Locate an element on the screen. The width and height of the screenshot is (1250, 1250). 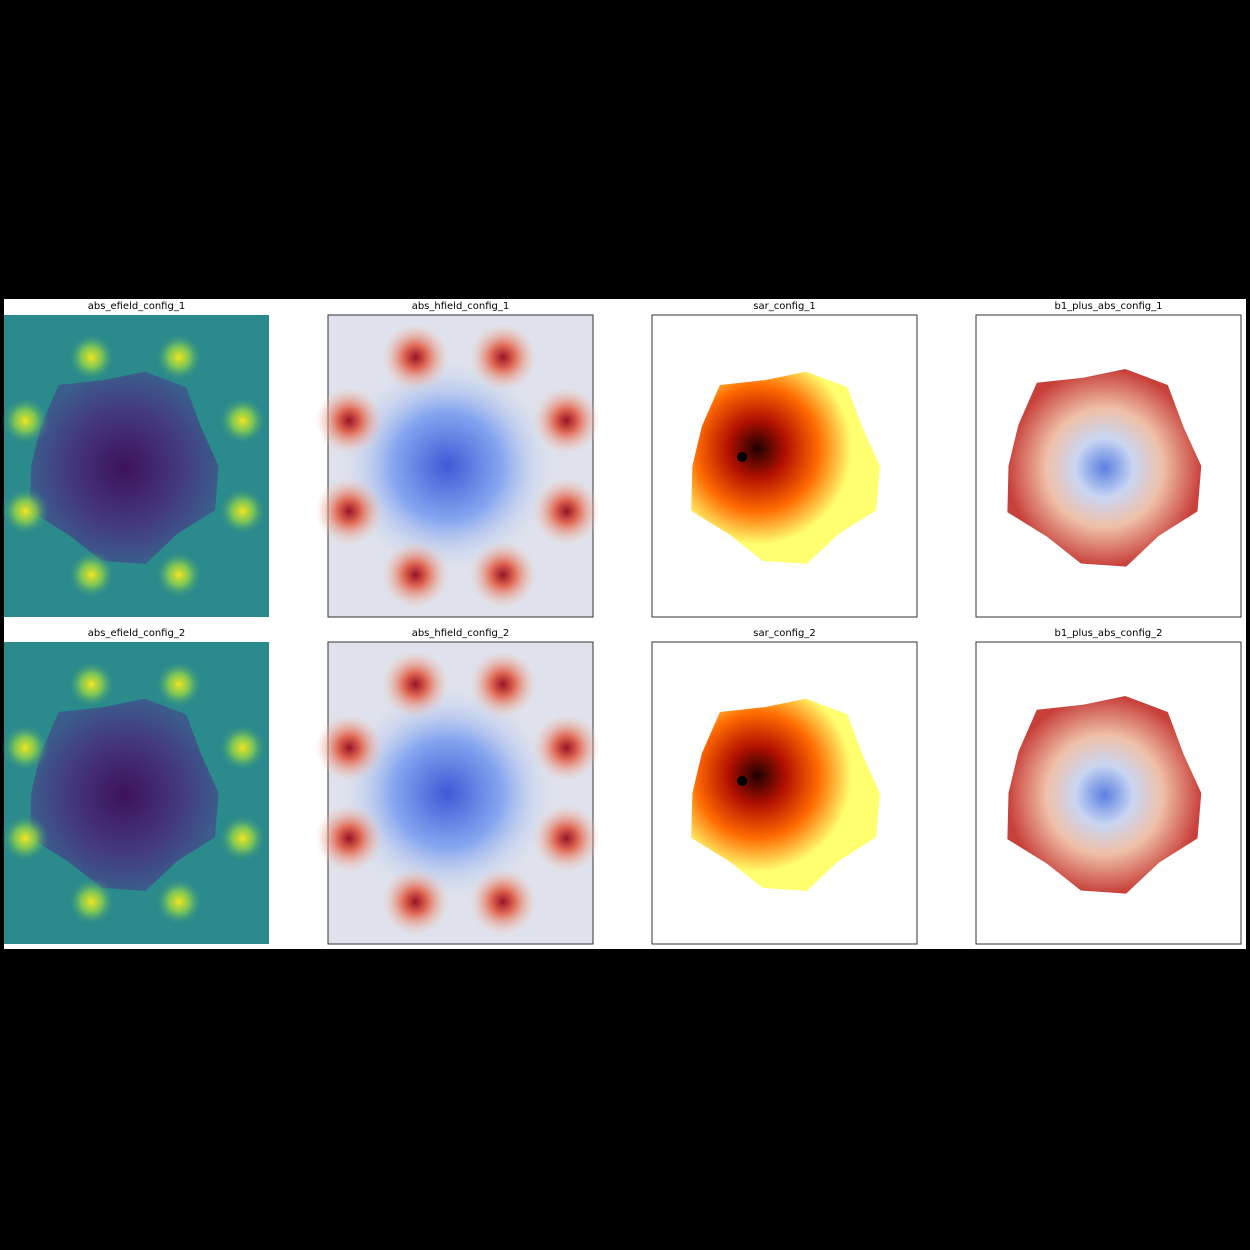
panel-title: abs_hfield_config_1 is located at coordinates (461, 306).